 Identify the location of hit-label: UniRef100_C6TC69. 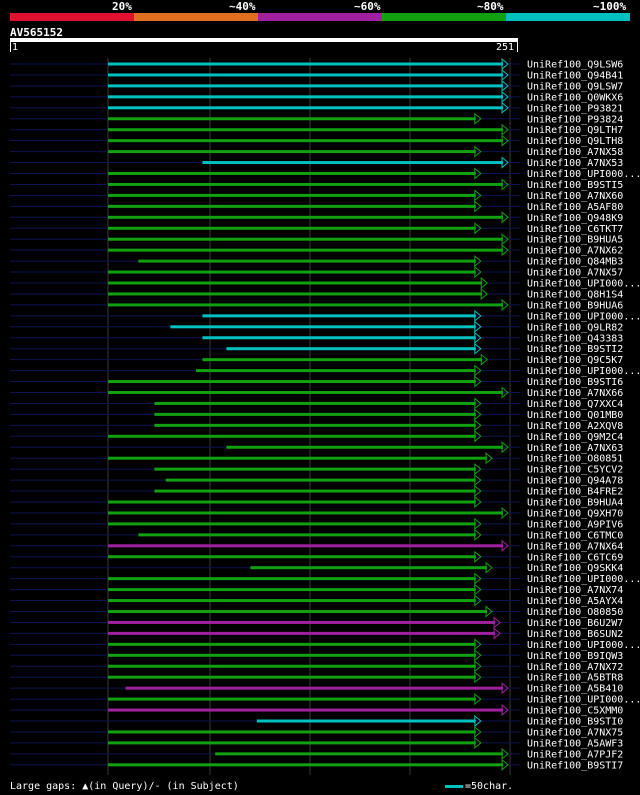
(575, 557).